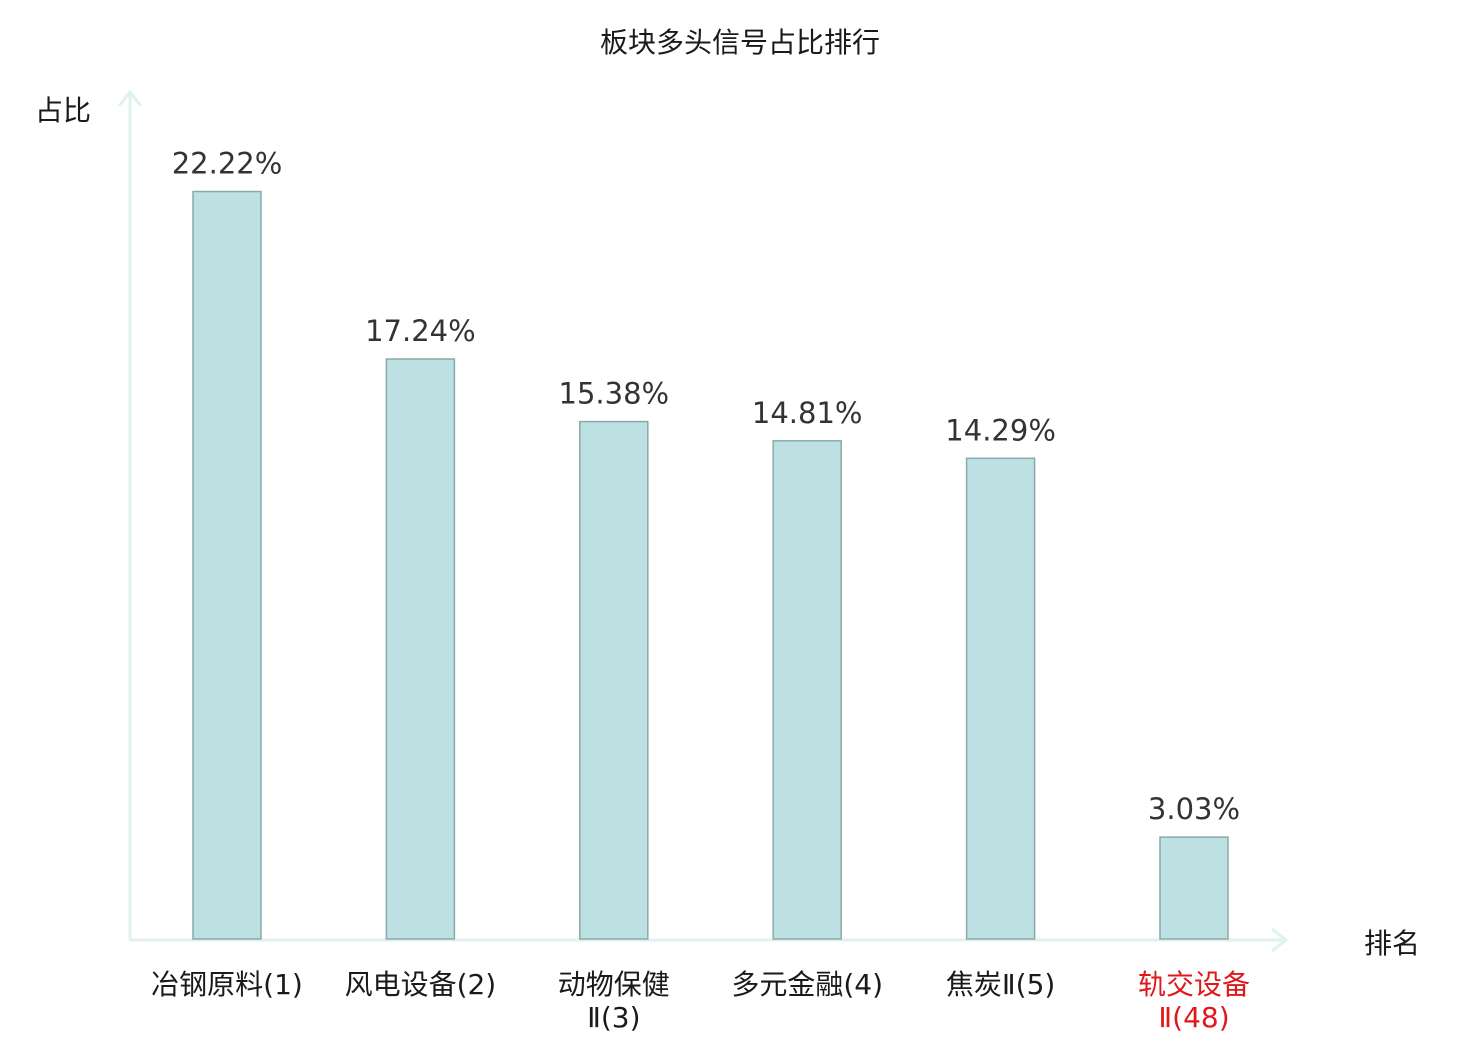 This screenshot has width=1480, height=1044. I want to click on category-label-6: 轨交设备, so click(1194, 984).